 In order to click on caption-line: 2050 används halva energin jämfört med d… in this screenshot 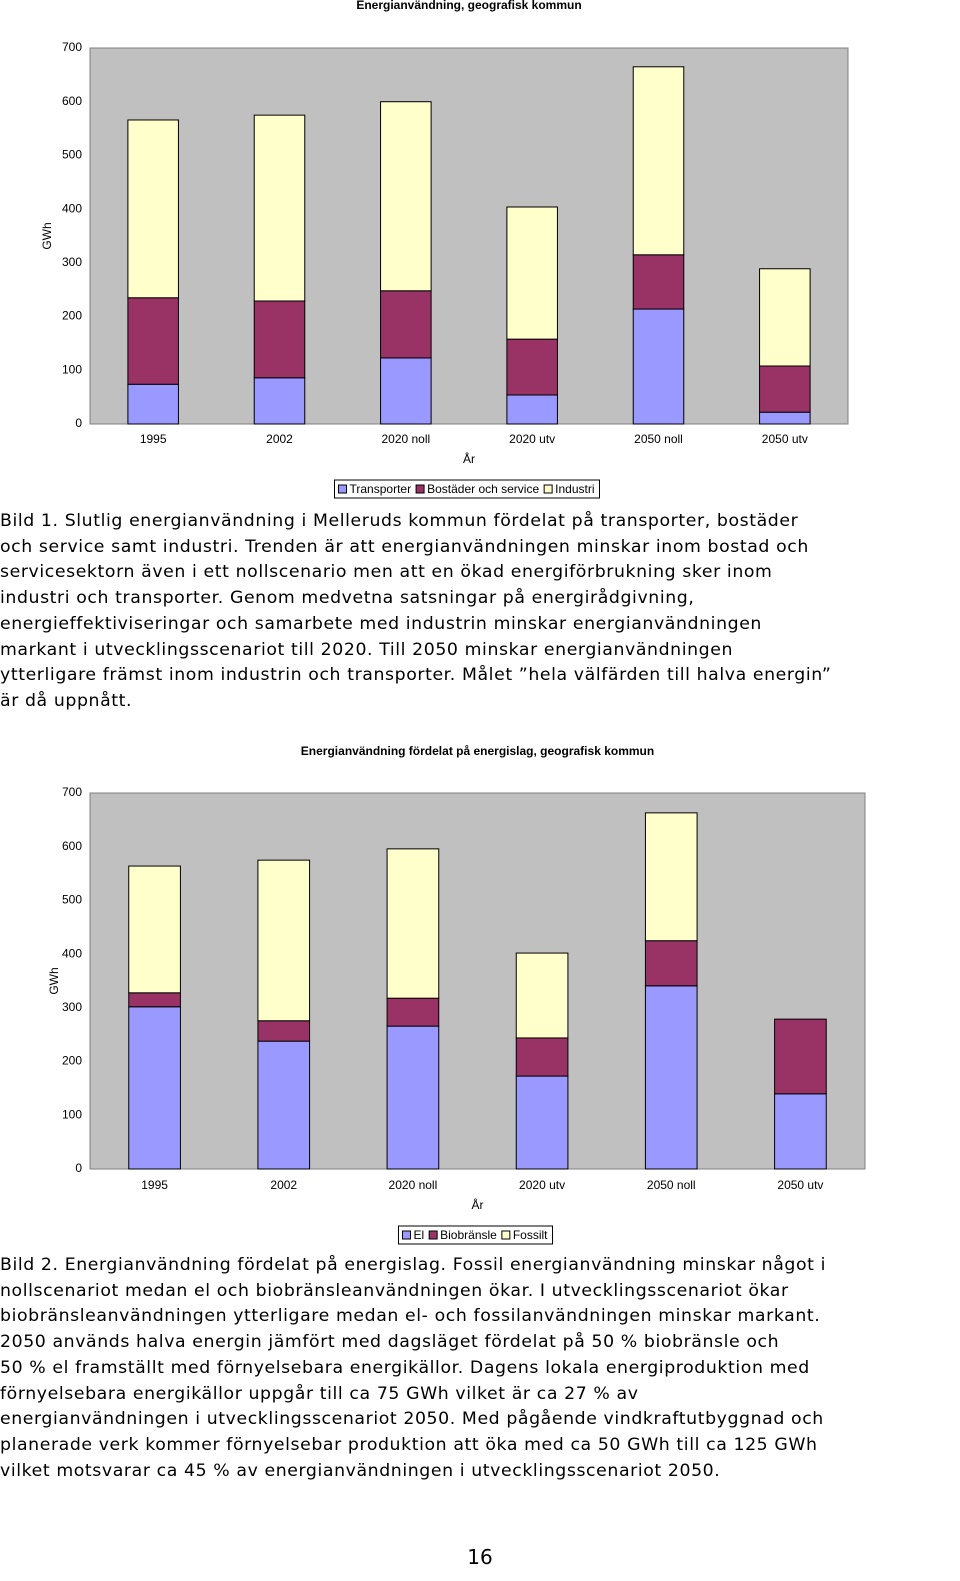, I will do `click(390, 1342)`.